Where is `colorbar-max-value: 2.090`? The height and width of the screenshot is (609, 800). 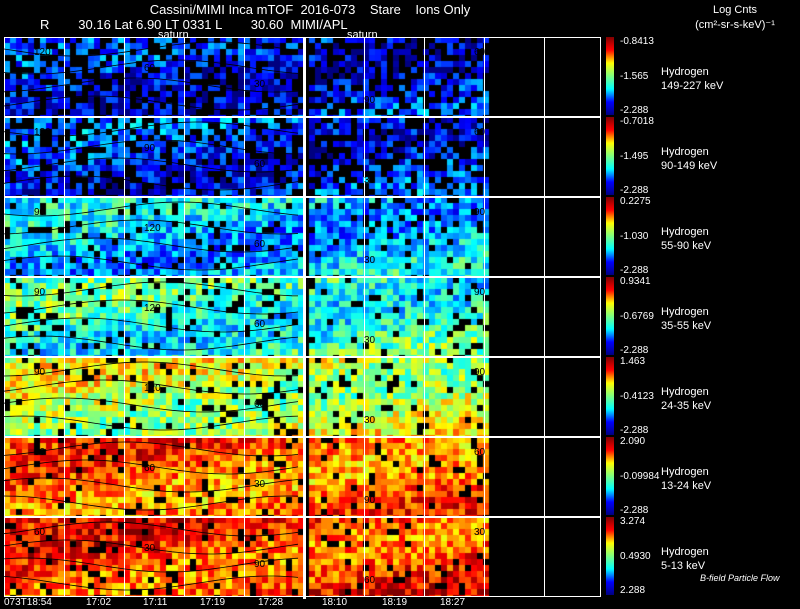
colorbar-max-value: 2.090 is located at coordinates (633, 441).